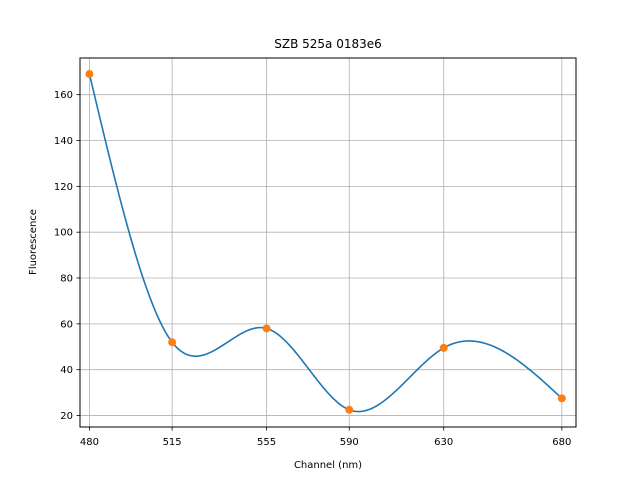 This screenshot has width=640, height=480. What do you see at coordinates (443, 442) in the screenshot?
I see `x-tick-label: 630` at bounding box center [443, 442].